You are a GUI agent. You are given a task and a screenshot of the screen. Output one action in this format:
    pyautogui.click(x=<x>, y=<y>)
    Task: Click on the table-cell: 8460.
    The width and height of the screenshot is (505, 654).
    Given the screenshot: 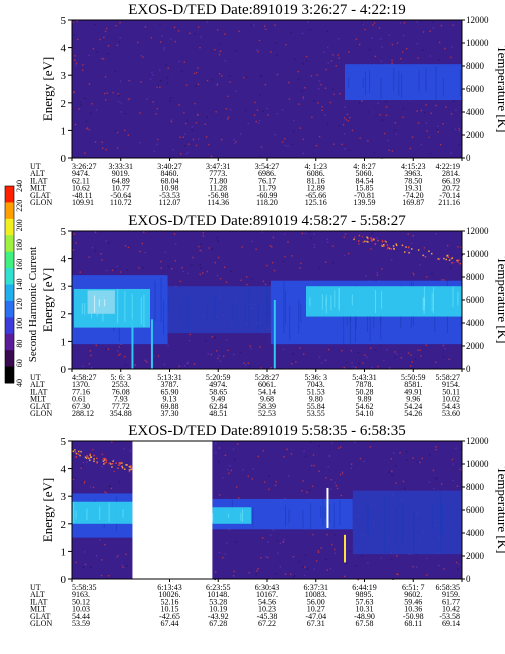 What is the action you would take?
    pyautogui.click(x=170, y=173)
    